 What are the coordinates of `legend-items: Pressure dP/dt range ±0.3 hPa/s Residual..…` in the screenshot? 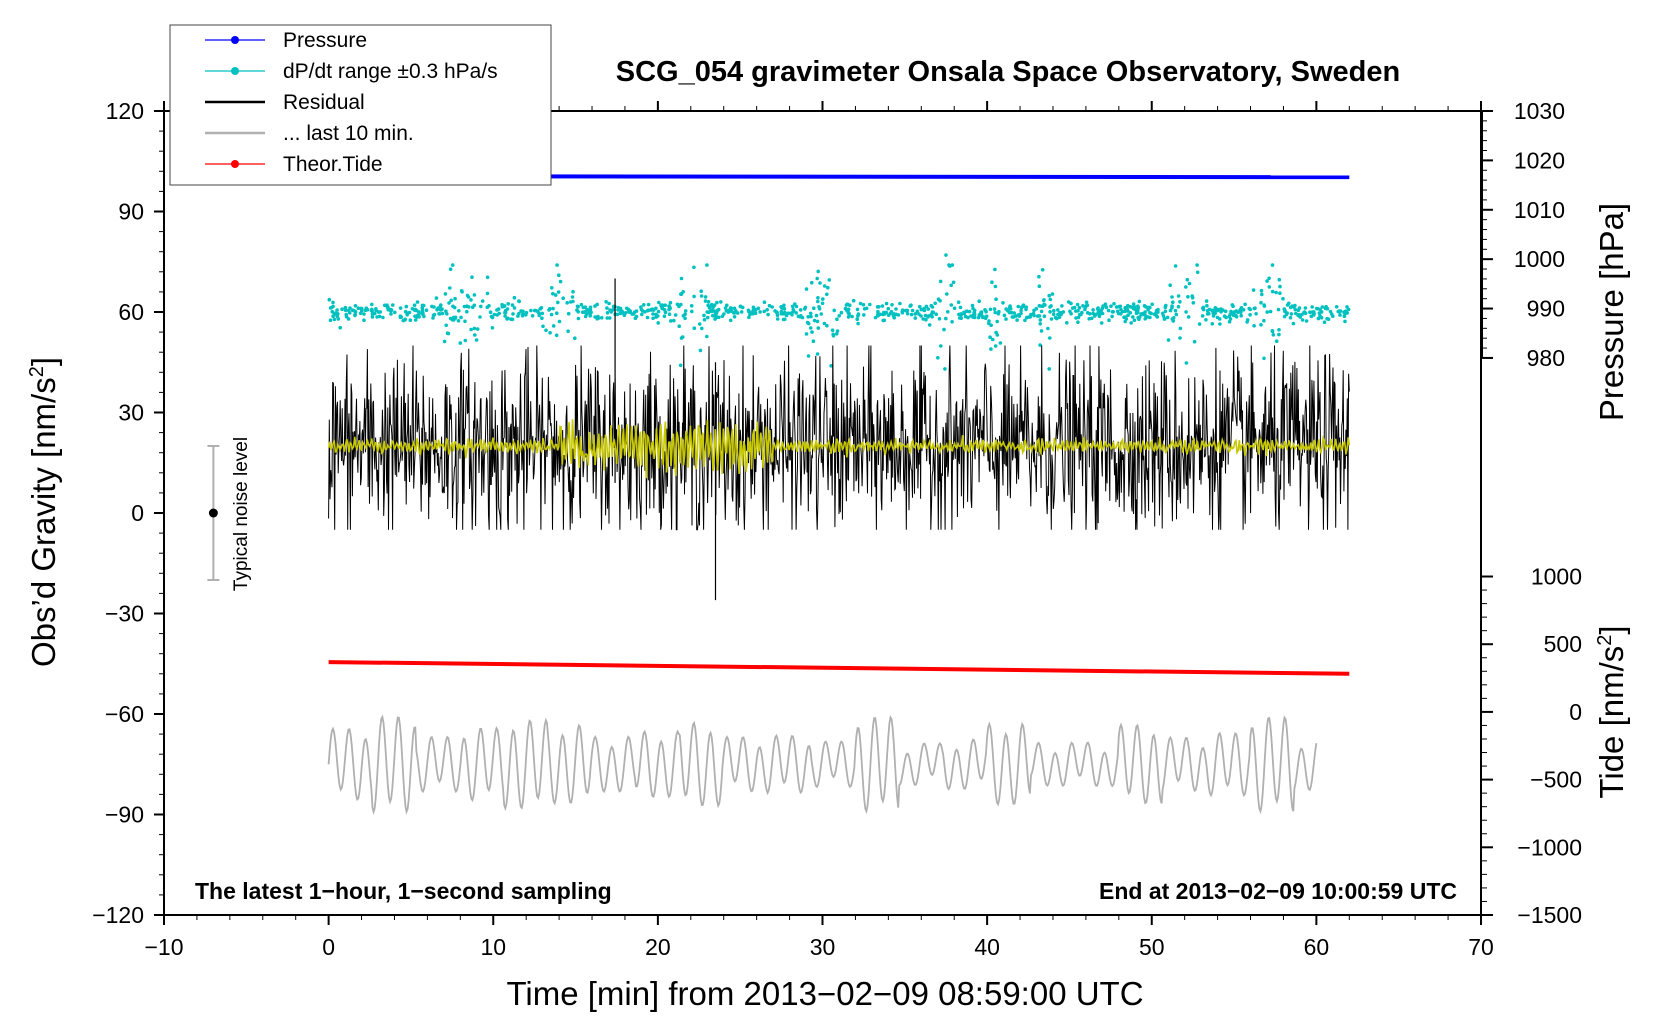 It's located at (351, 102).